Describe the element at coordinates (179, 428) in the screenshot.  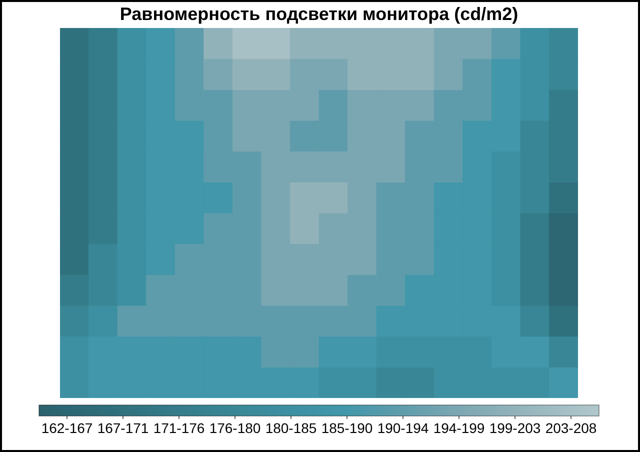
I see `color-bar-label: 171-176` at that location.